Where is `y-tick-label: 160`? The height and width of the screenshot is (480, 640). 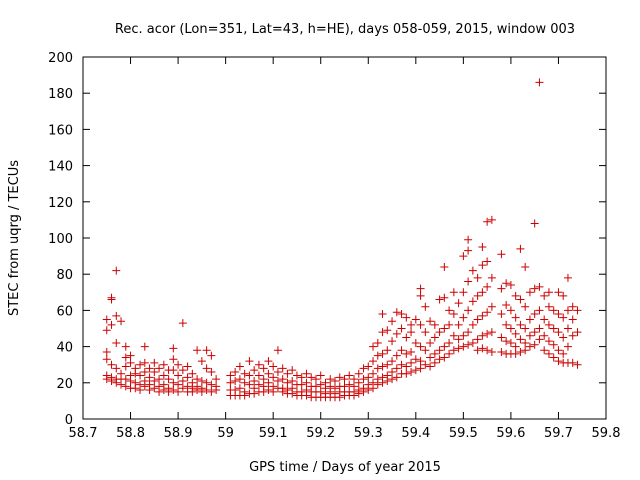
y-tick-label: 160 is located at coordinates (60, 130).